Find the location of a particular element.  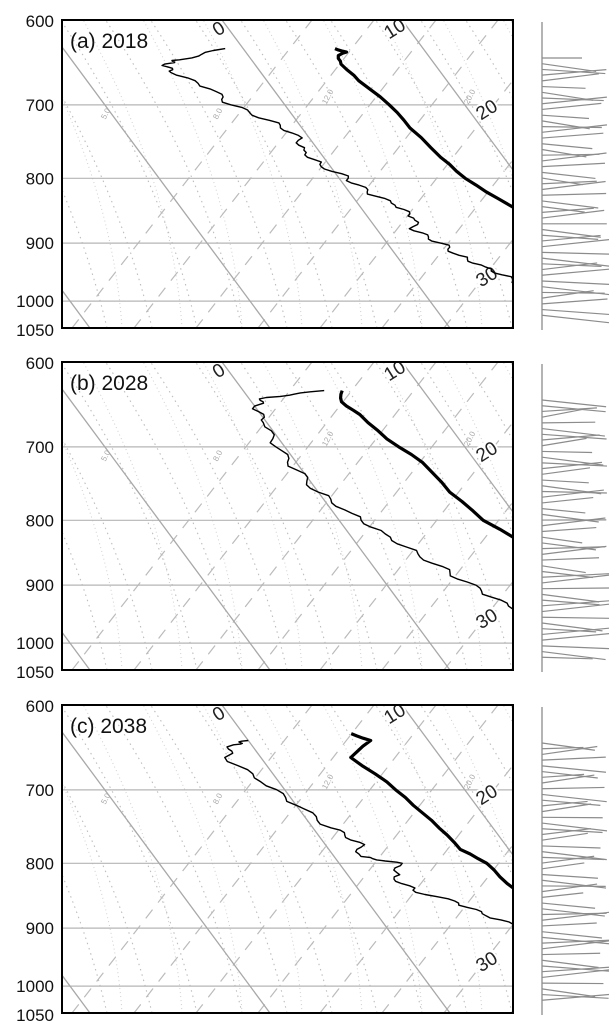

wind-profile is located at coordinates (575, 518).